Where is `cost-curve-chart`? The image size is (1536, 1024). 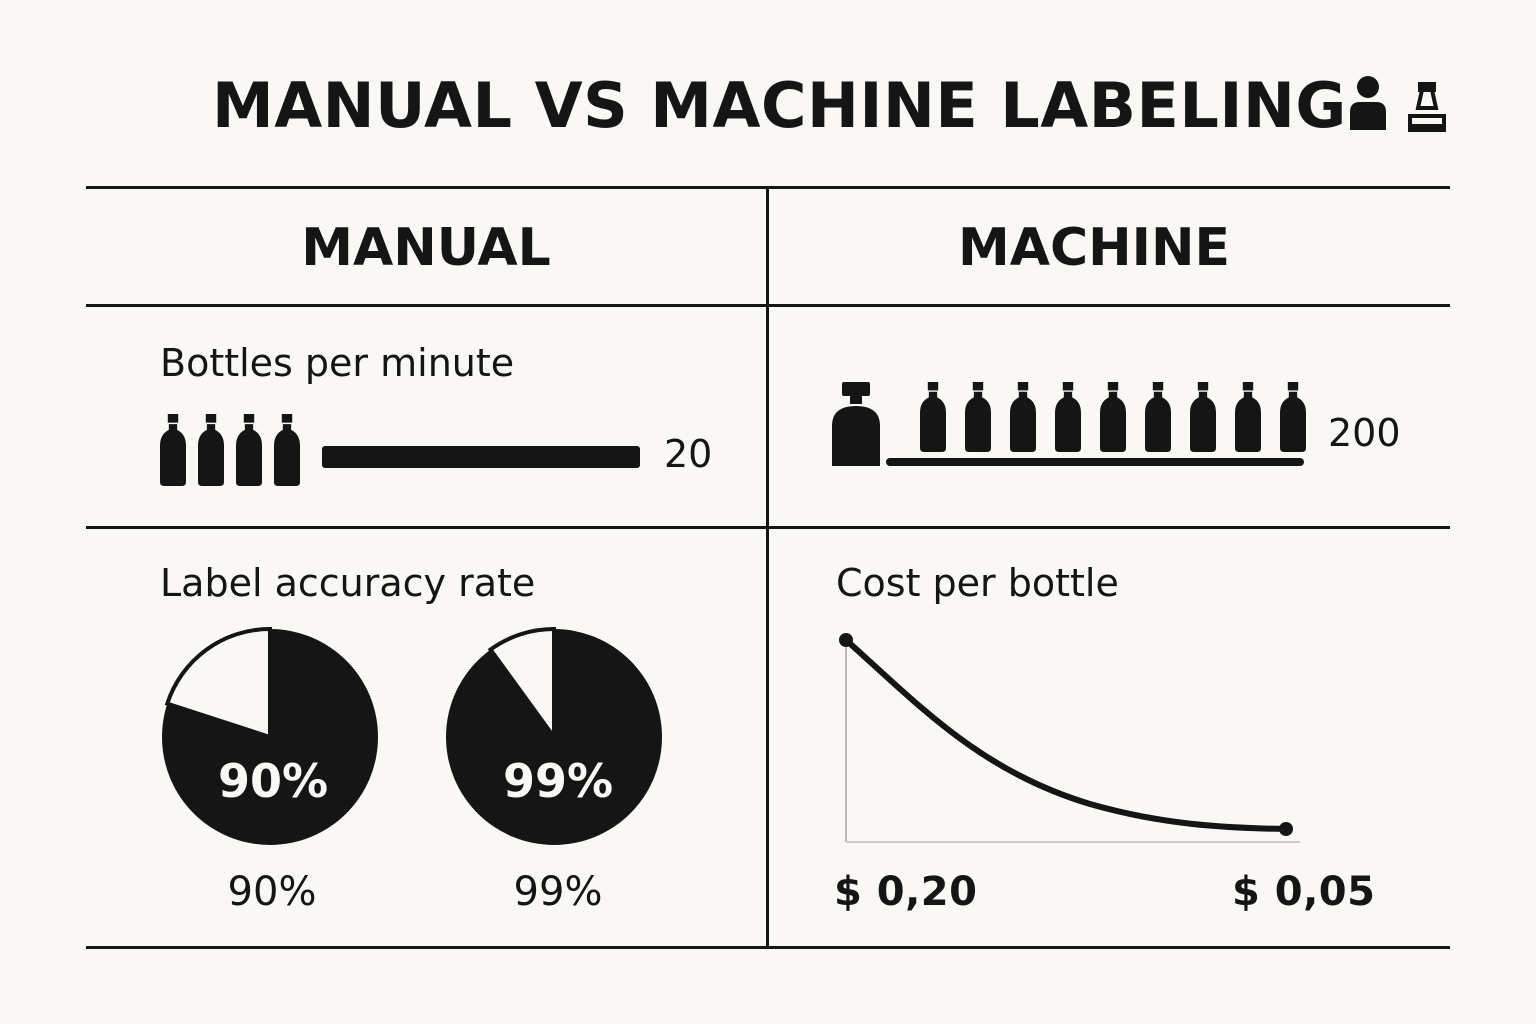
cost-curve-chart is located at coordinates (1069, 738).